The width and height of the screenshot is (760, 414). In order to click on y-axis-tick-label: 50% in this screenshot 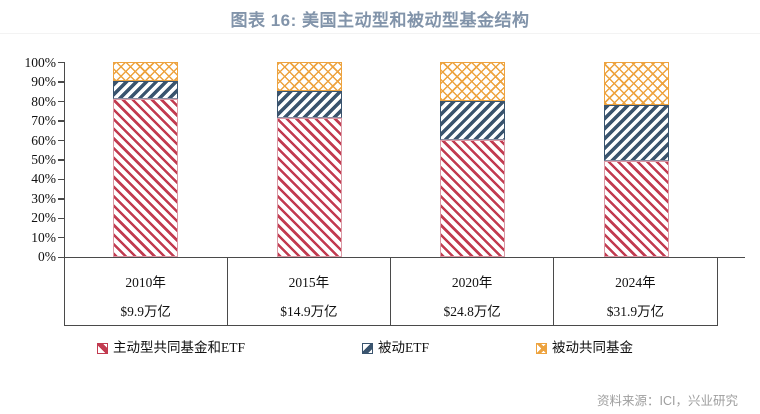, I will do `click(43, 159)`.